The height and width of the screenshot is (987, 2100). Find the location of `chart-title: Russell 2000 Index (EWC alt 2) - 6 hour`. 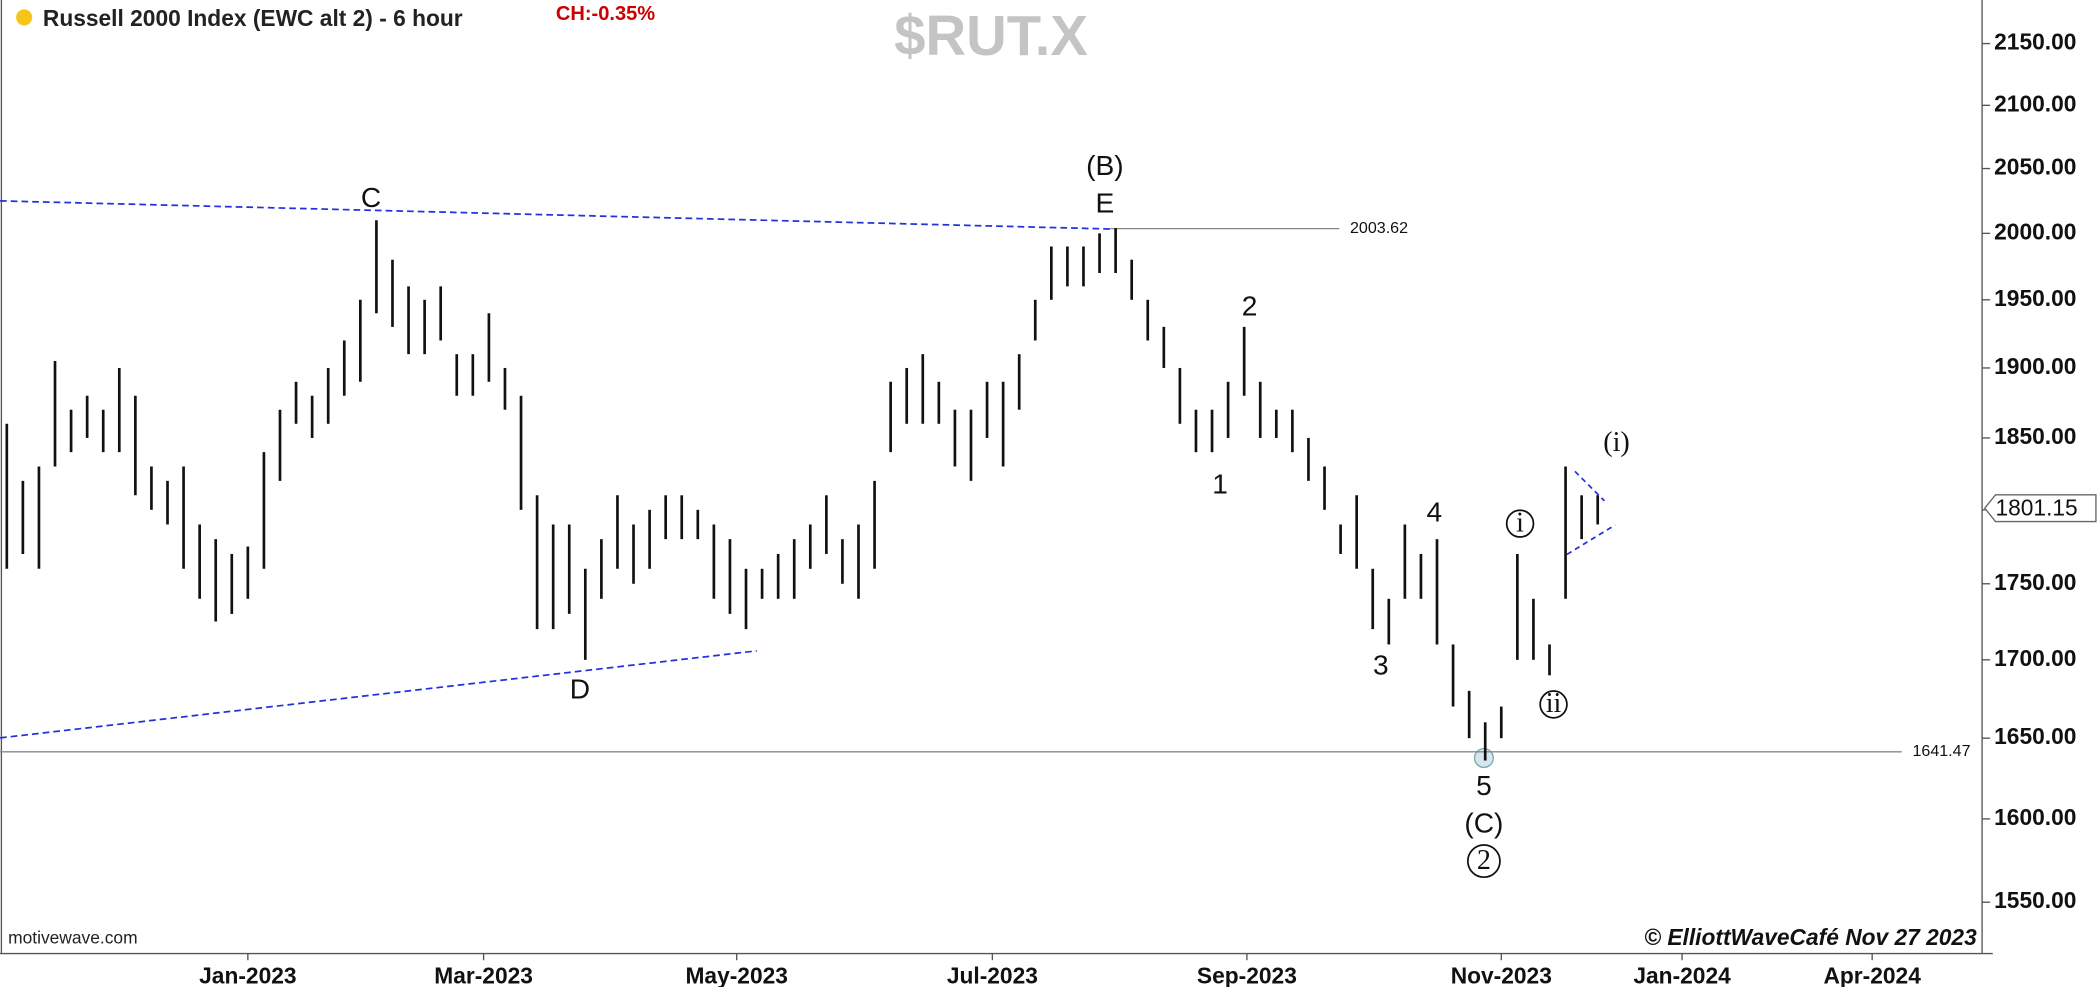

chart-title: Russell 2000 Index (EWC alt 2) - 6 hour is located at coordinates (253, 18).